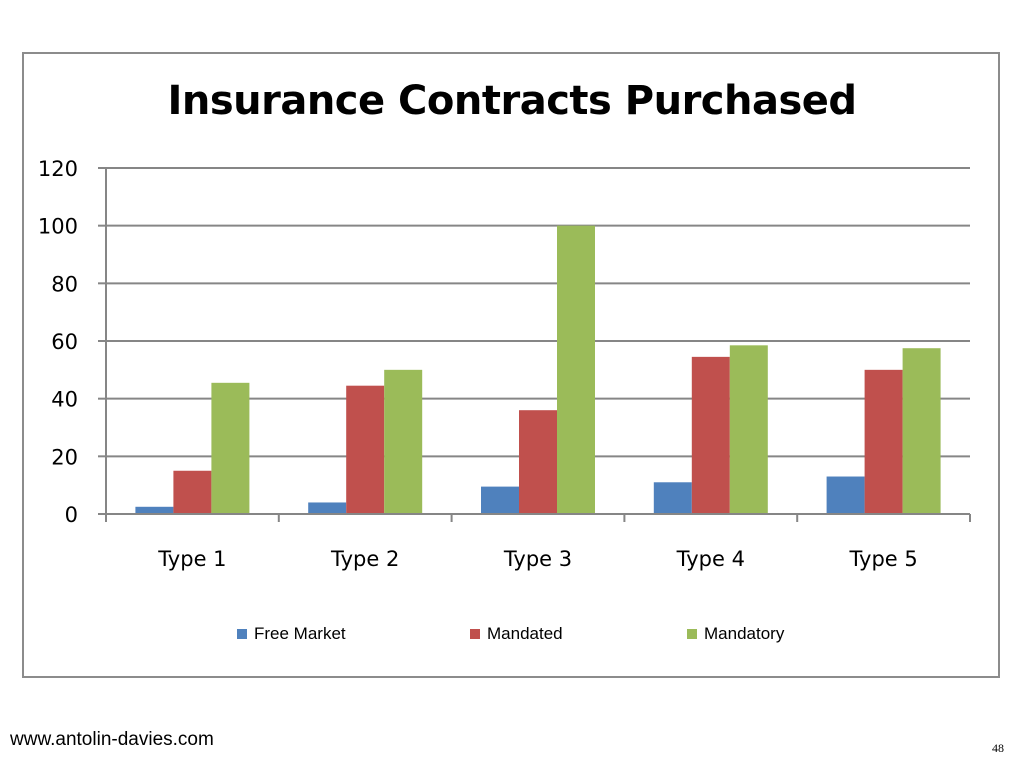  What do you see at coordinates (537, 559) in the screenshot?
I see `x-tick-label: Type 3` at bounding box center [537, 559].